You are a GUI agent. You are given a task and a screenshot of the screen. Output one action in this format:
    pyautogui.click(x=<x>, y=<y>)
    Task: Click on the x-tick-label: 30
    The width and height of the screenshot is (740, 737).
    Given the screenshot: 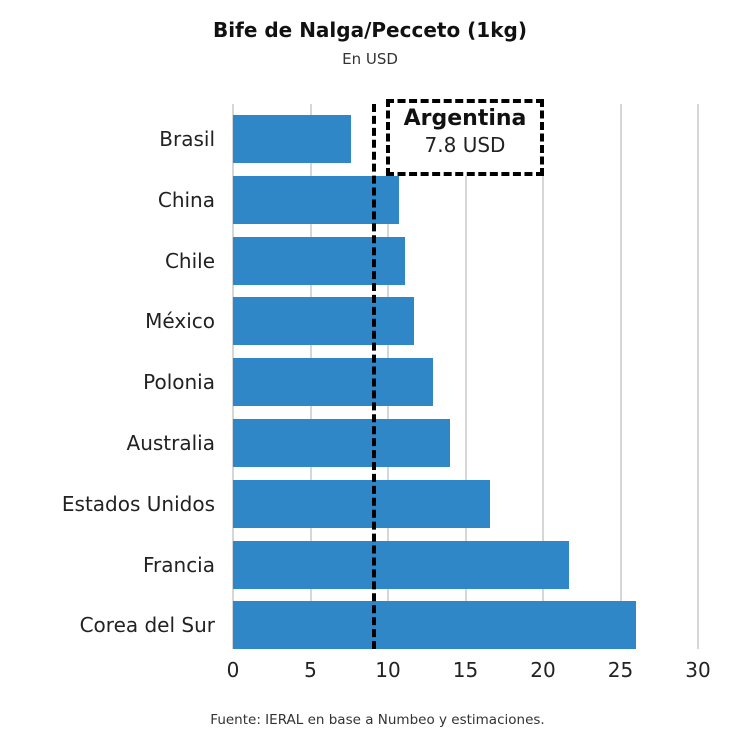 What is the action you would take?
    pyautogui.click(x=698, y=670)
    